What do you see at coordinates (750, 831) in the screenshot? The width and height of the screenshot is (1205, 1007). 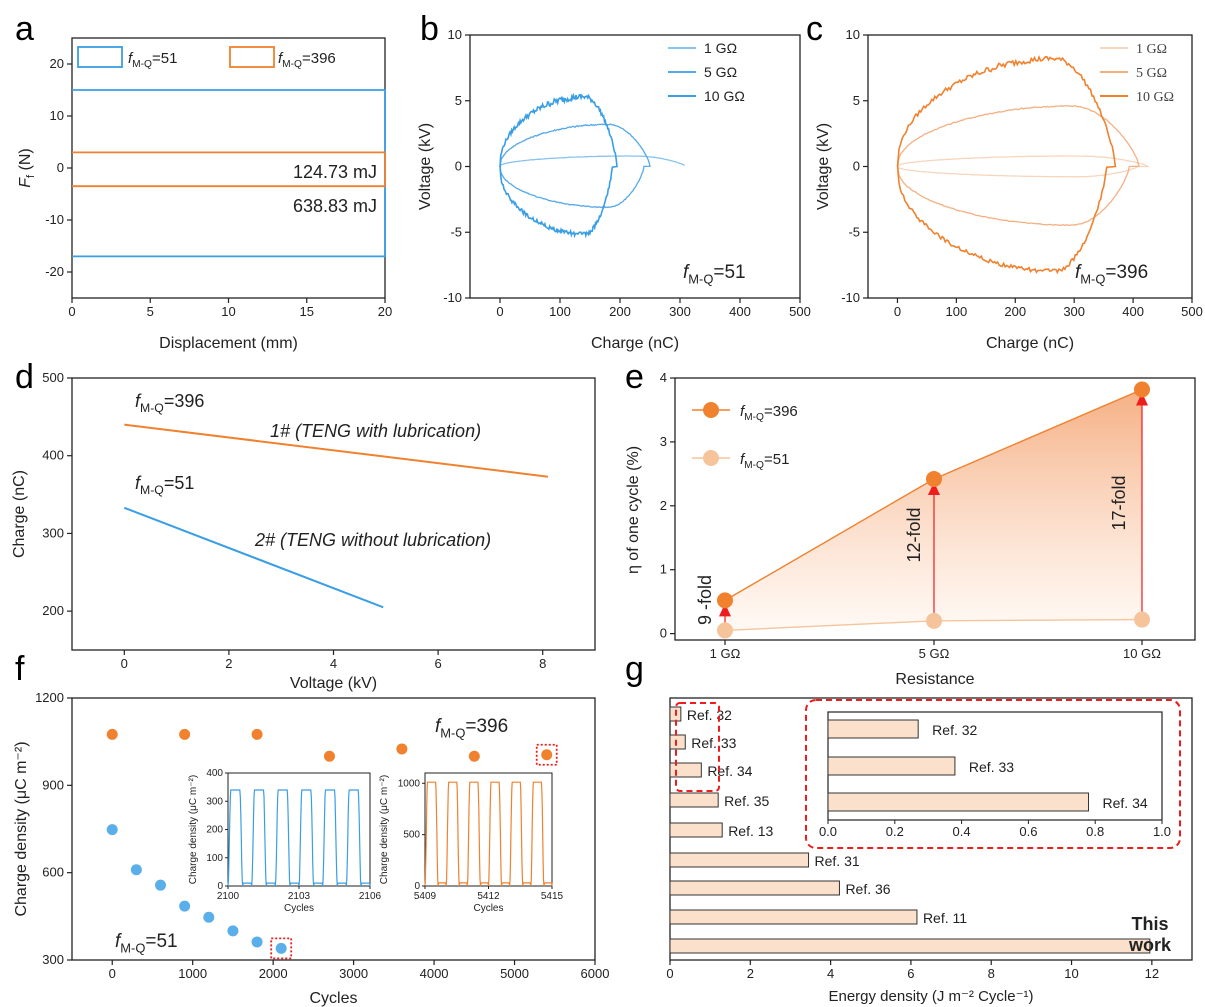 I see `bar-label: Ref. 13` at bounding box center [750, 831].